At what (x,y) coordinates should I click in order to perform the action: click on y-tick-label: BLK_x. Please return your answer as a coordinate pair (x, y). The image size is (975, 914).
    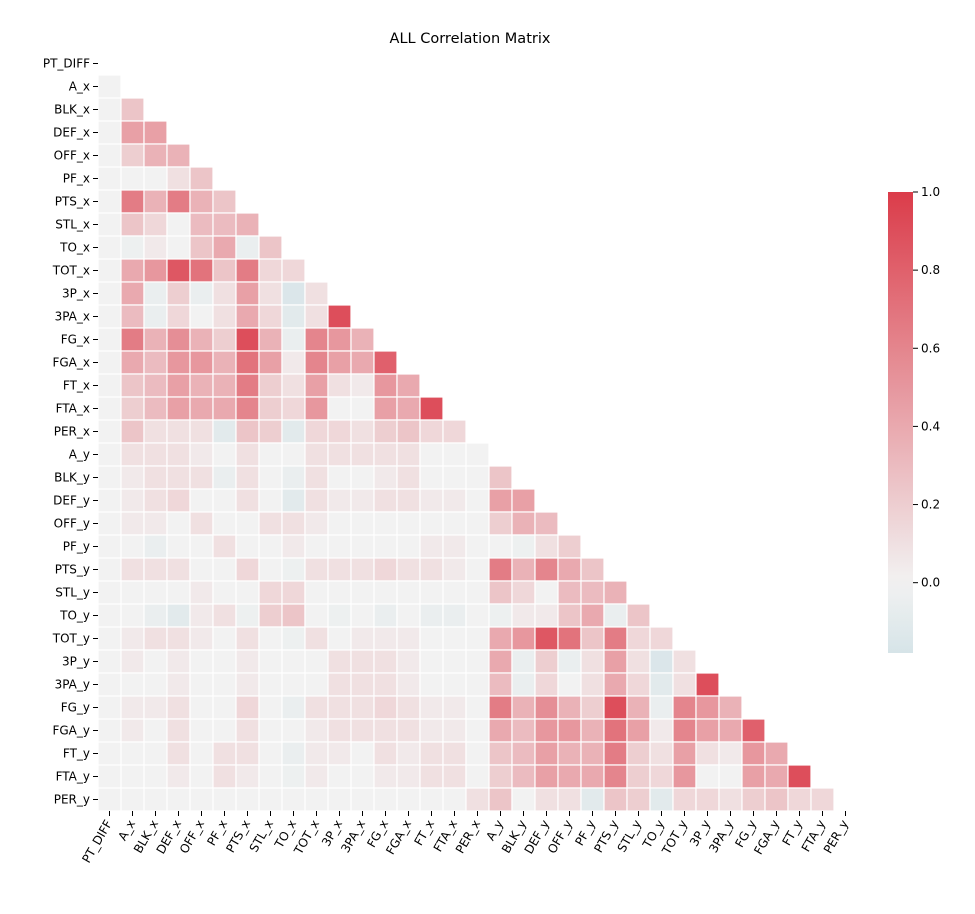
    Looking at the image, I should click on (72, 110).